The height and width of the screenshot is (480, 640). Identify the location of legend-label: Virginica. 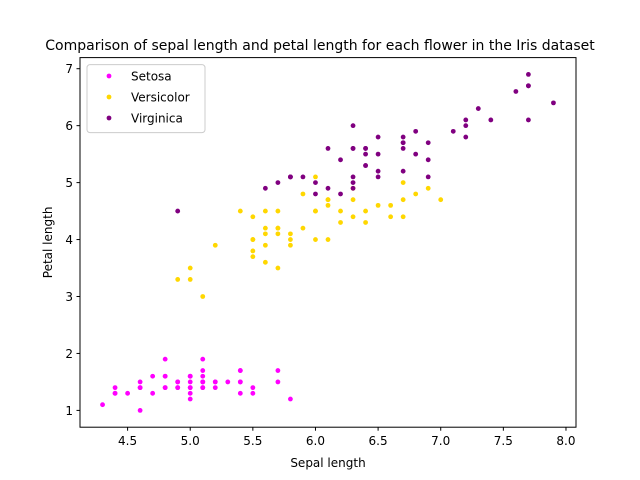
(157, 119).